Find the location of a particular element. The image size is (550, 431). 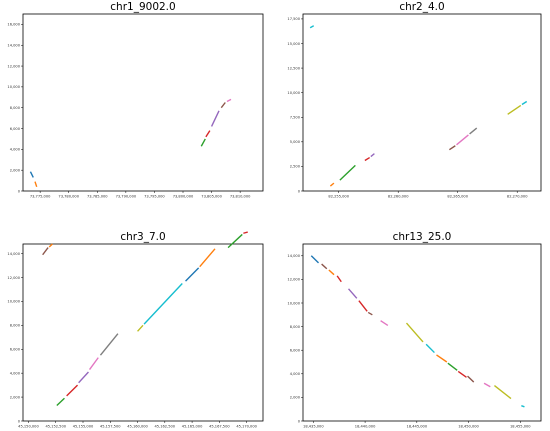

x-tick-label: 18,455,000 is located at coordinates (520, 427).